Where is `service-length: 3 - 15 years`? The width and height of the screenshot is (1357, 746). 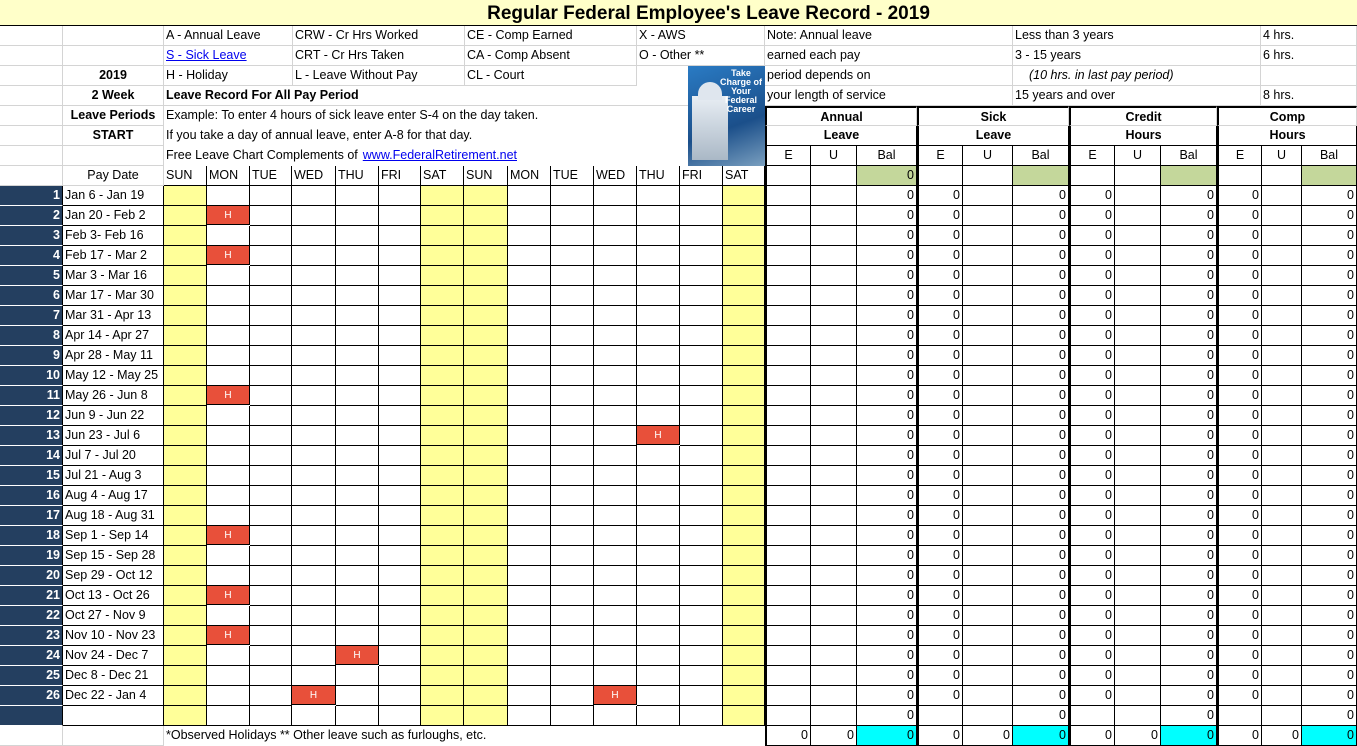
service-length: 3 - 15 years is located at coordinates (1137, 56).